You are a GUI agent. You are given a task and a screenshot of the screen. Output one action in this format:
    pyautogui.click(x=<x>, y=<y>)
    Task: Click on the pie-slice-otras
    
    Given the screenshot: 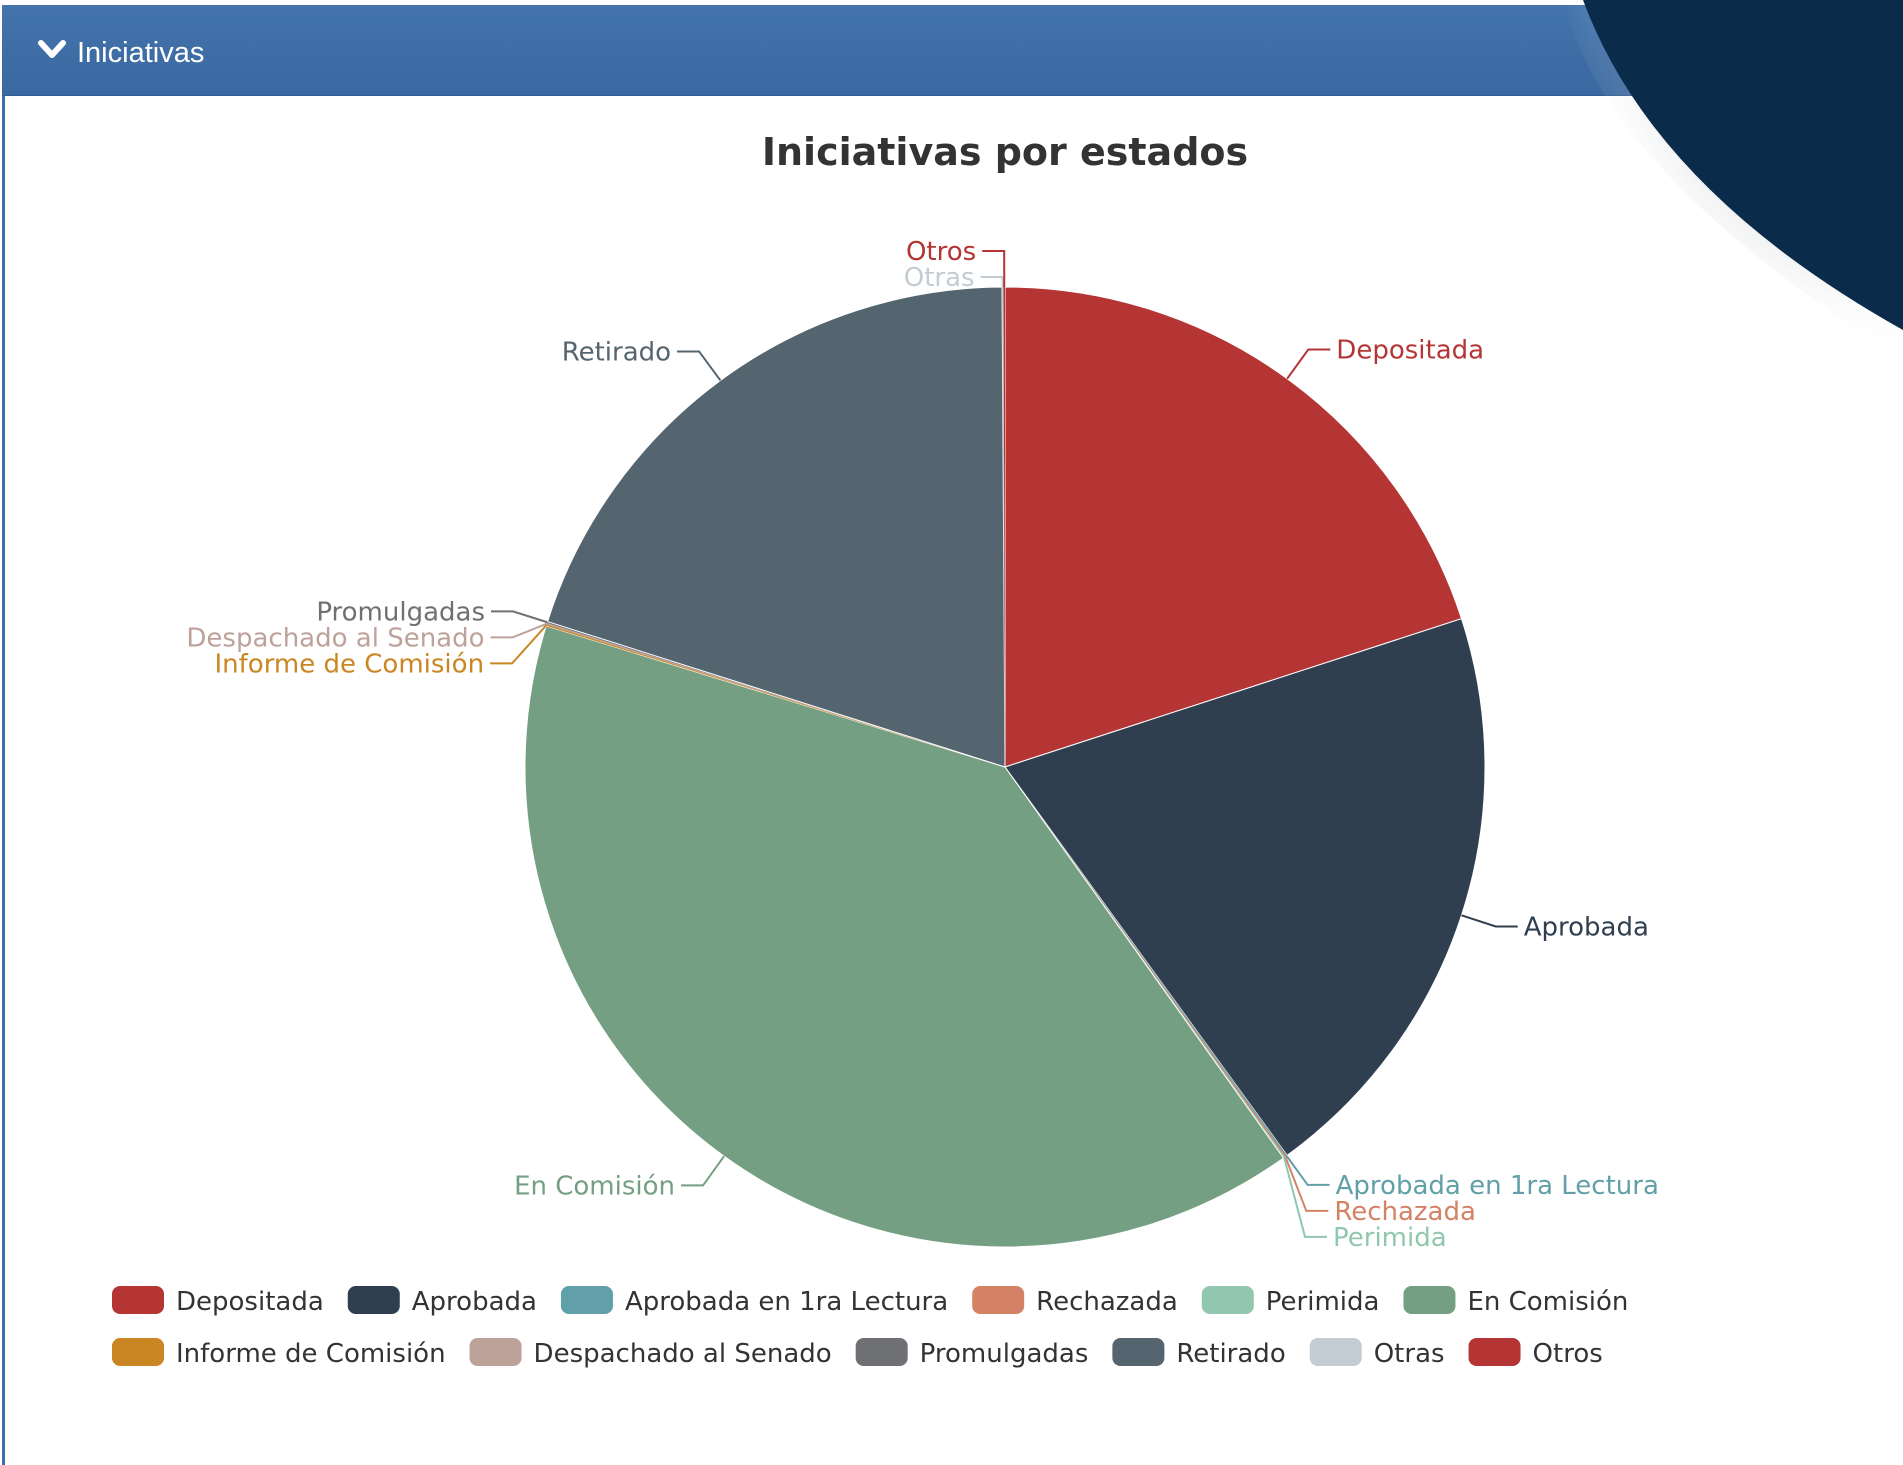 What is the action you would take?
    pyautogui.click(x=1003, y=527)
    